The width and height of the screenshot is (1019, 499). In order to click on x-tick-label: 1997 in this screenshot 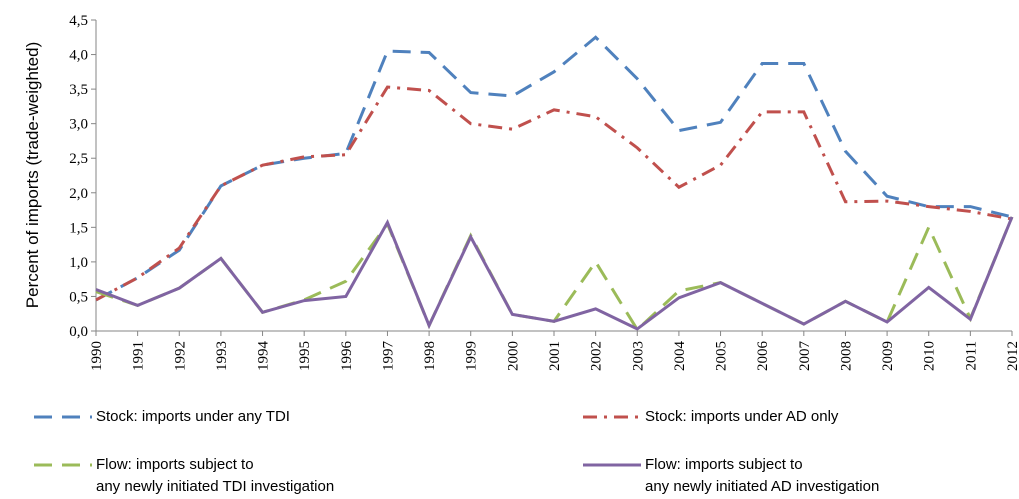, I will do `click(388, 356)`.